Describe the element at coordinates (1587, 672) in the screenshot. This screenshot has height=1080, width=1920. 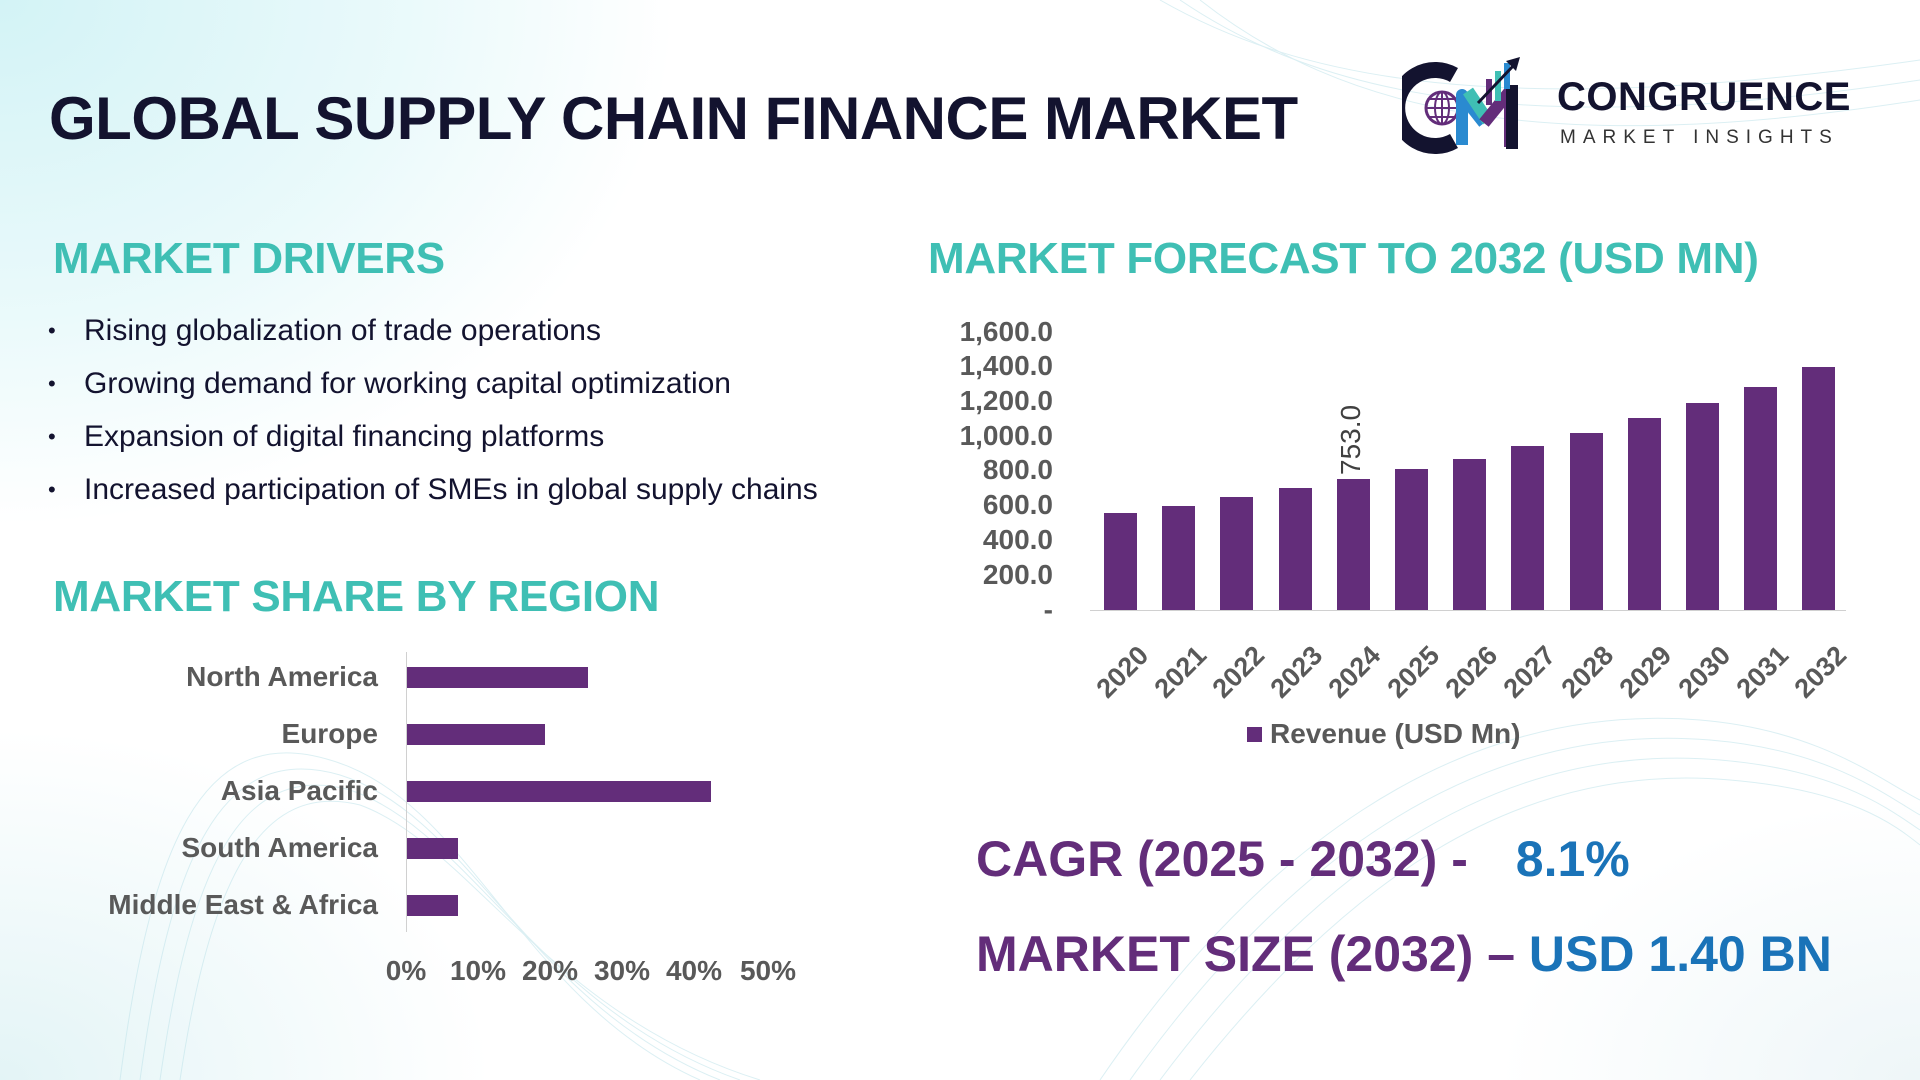
I see `x-tick: 2028` at that location.